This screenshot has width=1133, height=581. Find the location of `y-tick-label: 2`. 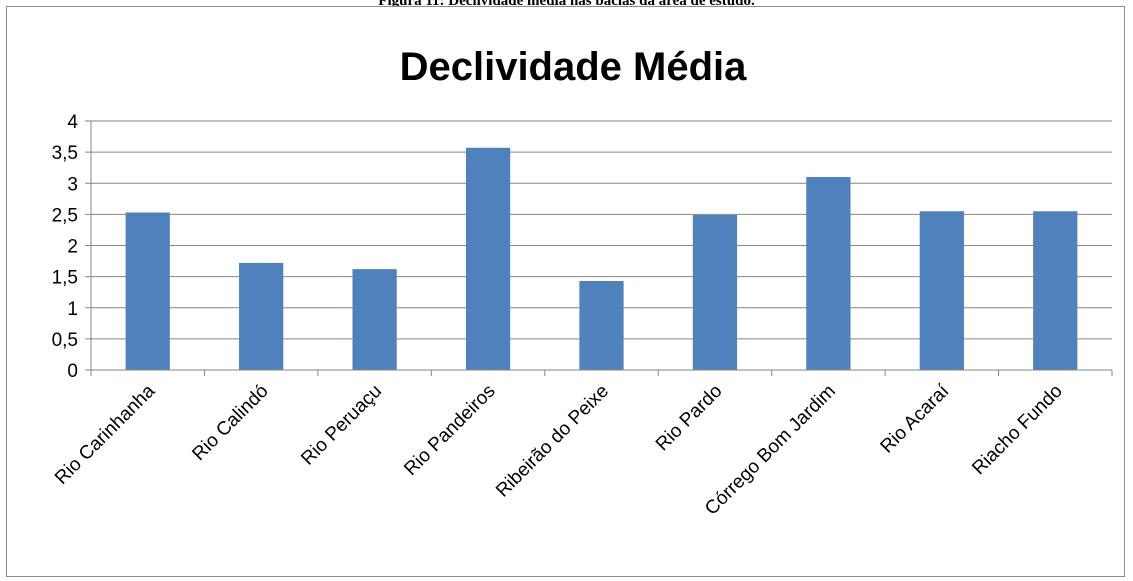

y-tick-label: 2 is located at coordinates (72, 247).